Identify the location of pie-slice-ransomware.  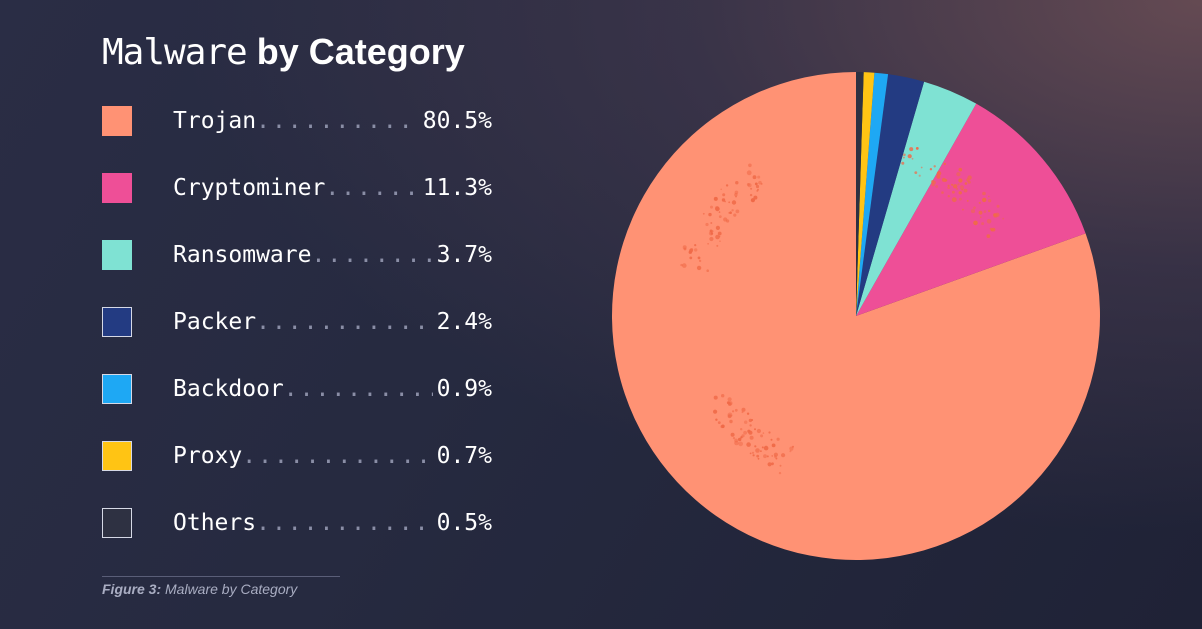
(916, 198).